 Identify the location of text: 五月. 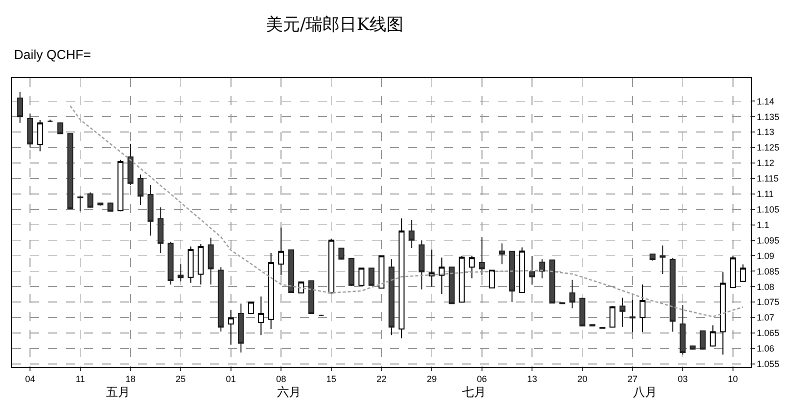
(118, 392).